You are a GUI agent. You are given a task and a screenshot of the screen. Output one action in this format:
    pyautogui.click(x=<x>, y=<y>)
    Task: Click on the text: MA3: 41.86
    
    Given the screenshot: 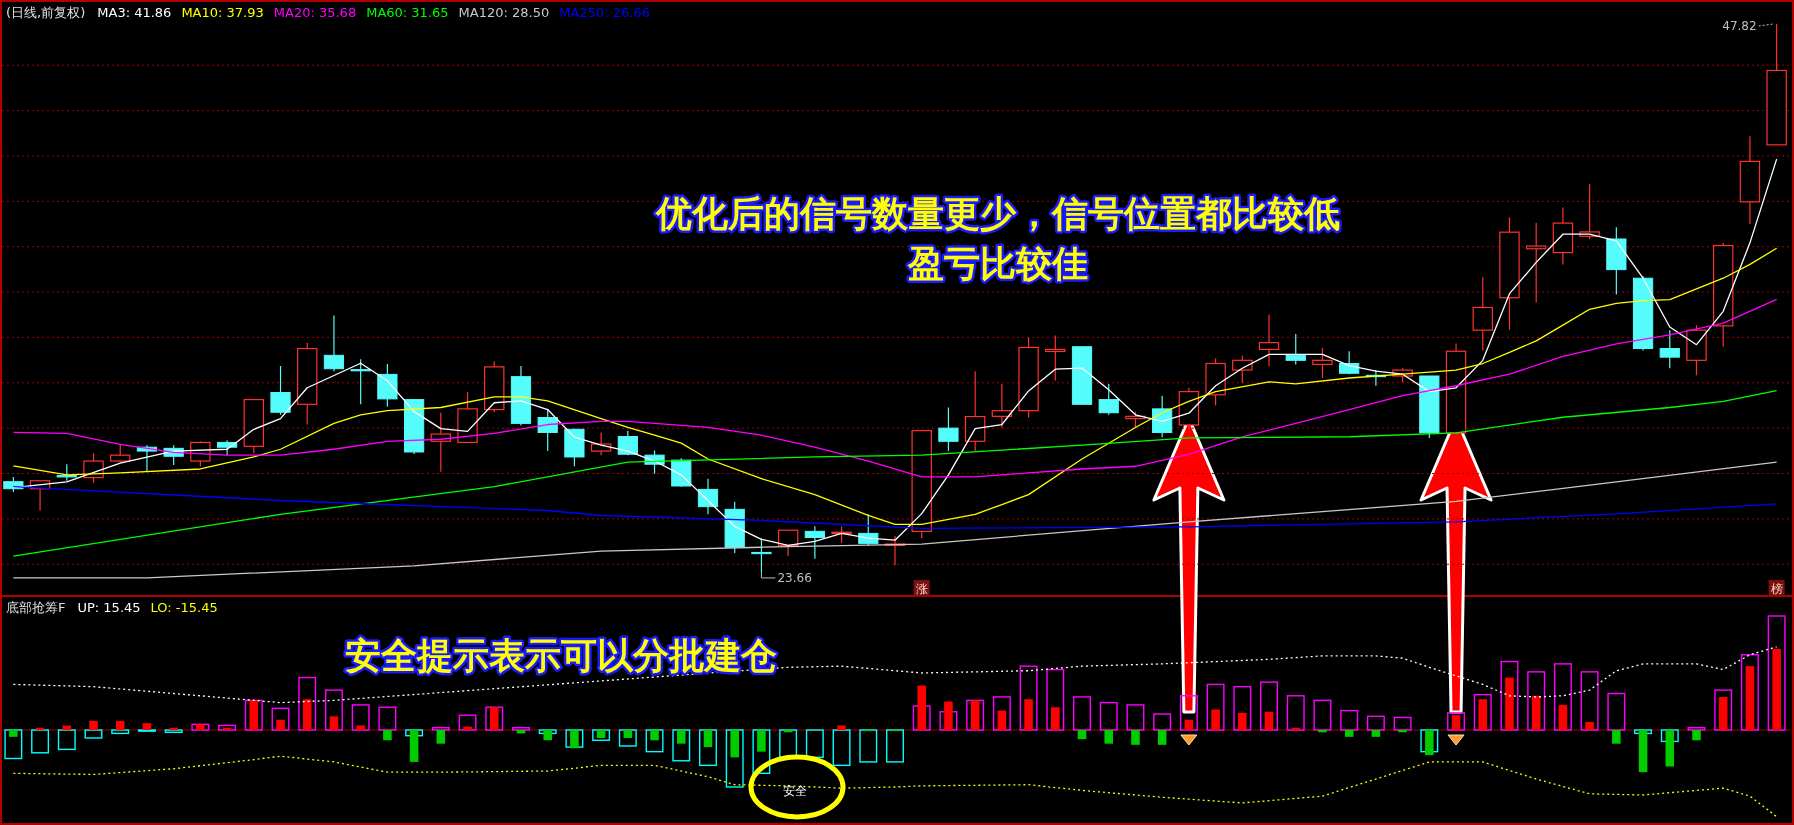 What is the action you would take?
    pyautogui.click(x=134, y=12)
    